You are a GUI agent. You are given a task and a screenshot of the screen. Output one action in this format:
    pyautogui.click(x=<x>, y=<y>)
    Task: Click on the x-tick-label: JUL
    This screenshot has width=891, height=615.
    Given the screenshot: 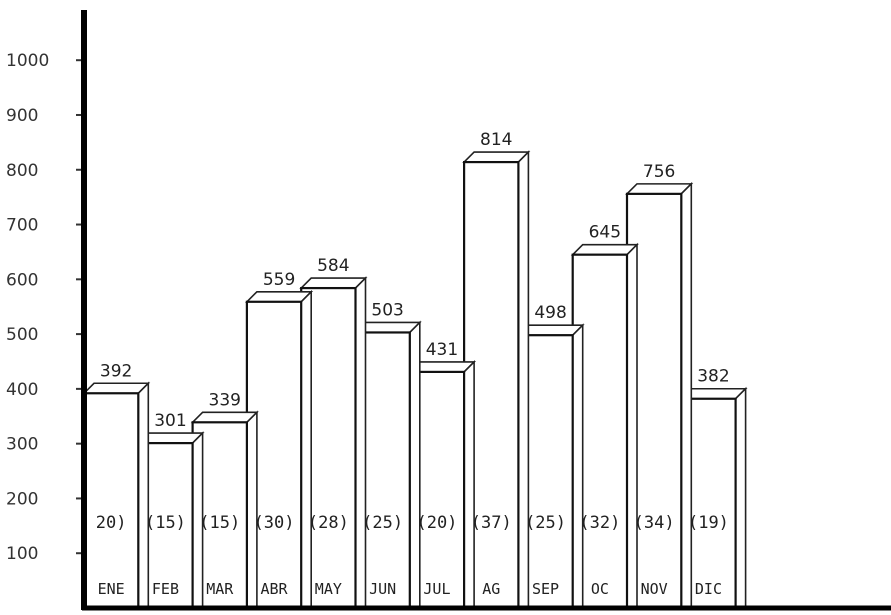 What is the action you would take?
    pyautogui.click(x=436, y=589)
    